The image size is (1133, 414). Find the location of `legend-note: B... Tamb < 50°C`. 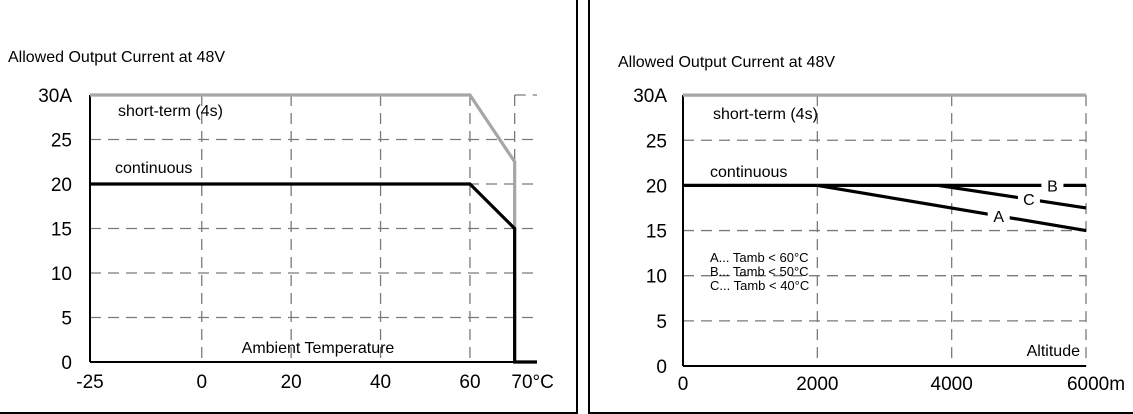

legend-note: B... Tamb < 50°C is located at coordinates (759, 271).